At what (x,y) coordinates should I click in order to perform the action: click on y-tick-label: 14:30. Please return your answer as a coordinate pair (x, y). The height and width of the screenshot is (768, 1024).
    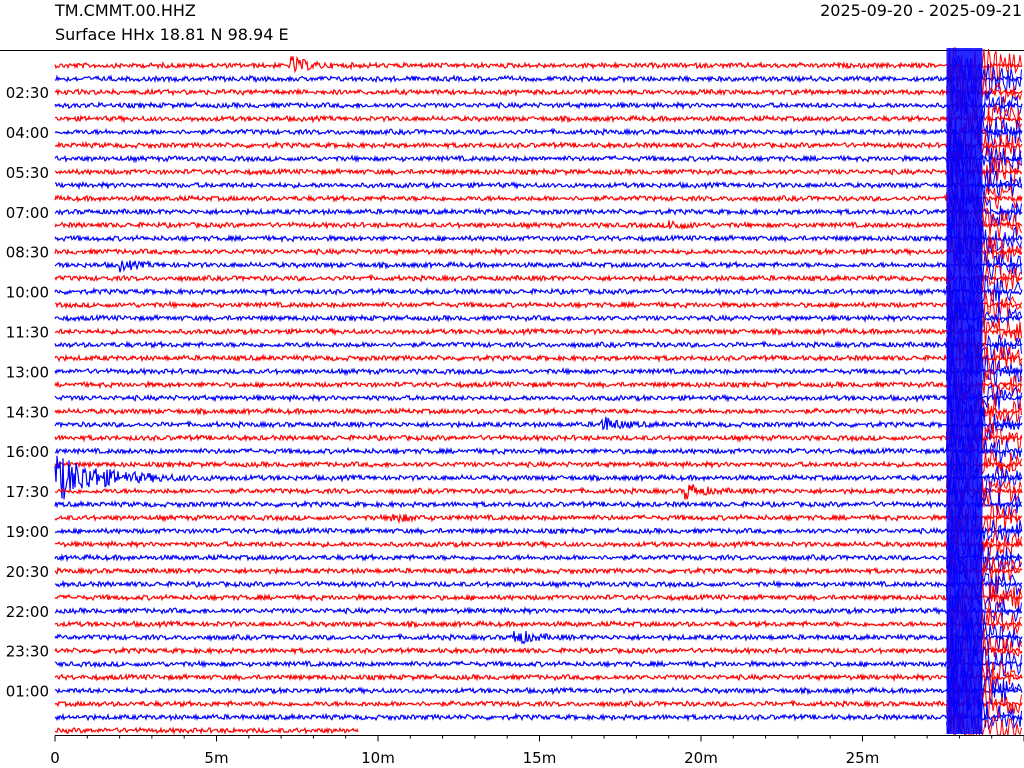
    Looking at the image, I should click on (27, 412).